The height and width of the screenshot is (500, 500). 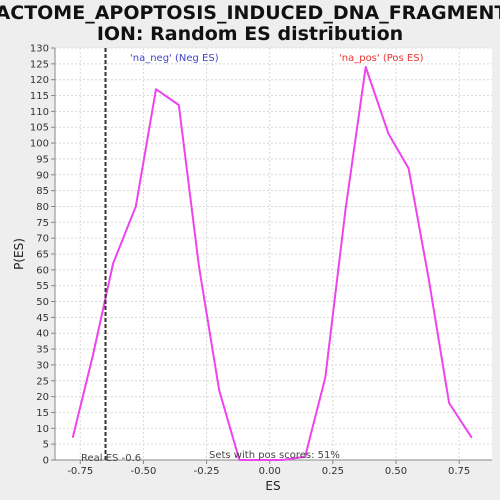 I want to click on y-tick-label: 130, so click(x=39, y=49).